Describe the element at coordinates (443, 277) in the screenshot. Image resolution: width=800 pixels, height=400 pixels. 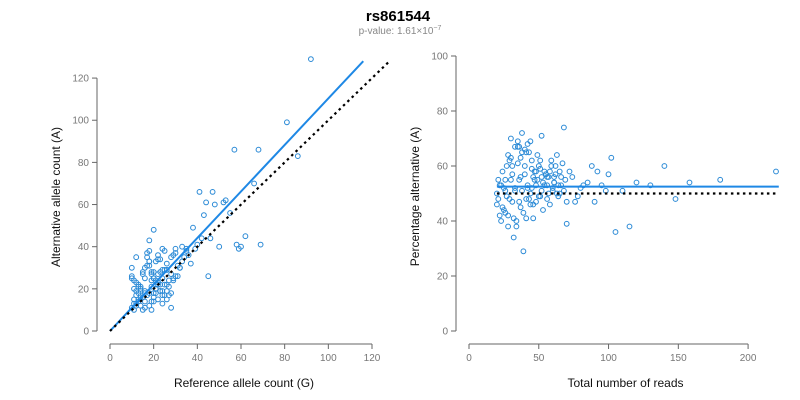
I see `right-y-tick-label: 20` at that location.